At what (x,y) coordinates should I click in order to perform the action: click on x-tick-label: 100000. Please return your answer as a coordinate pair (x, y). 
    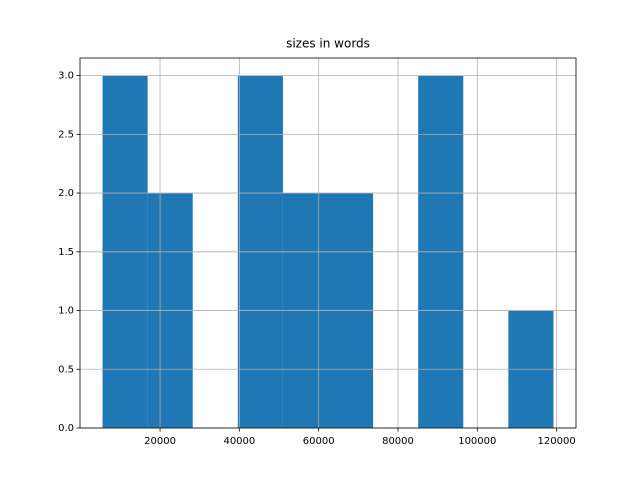
    Looking at the image, I should click on (477, 441).